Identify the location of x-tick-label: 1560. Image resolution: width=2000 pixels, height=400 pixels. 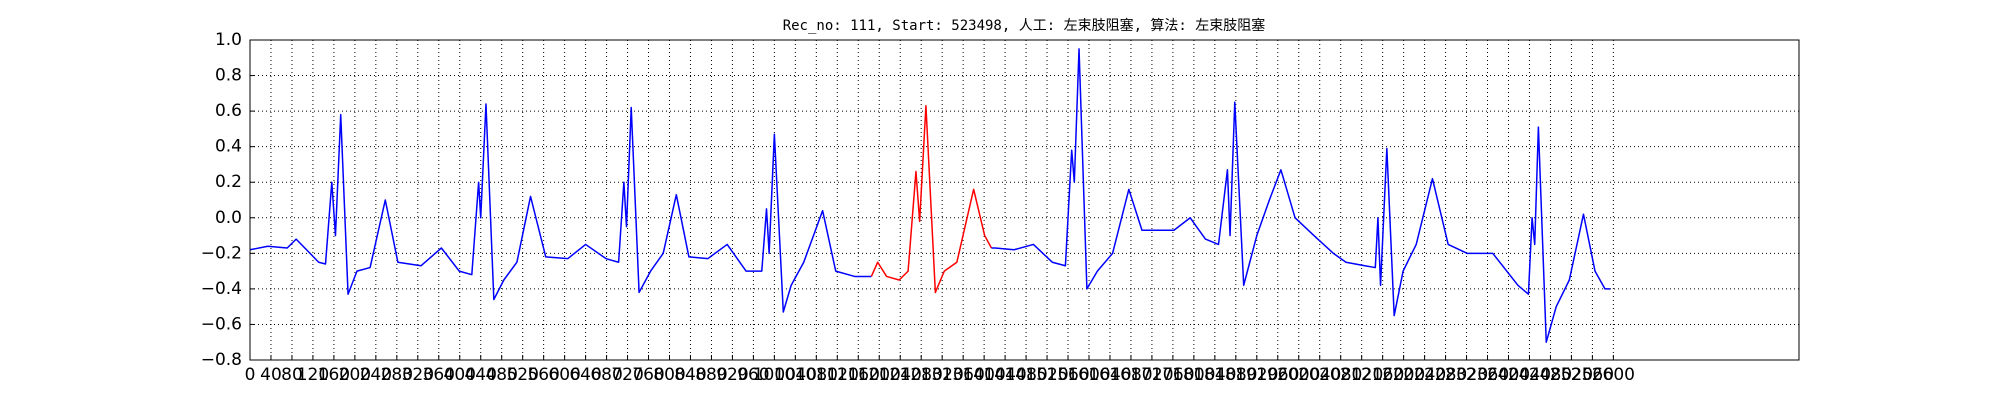
(1067, 375).